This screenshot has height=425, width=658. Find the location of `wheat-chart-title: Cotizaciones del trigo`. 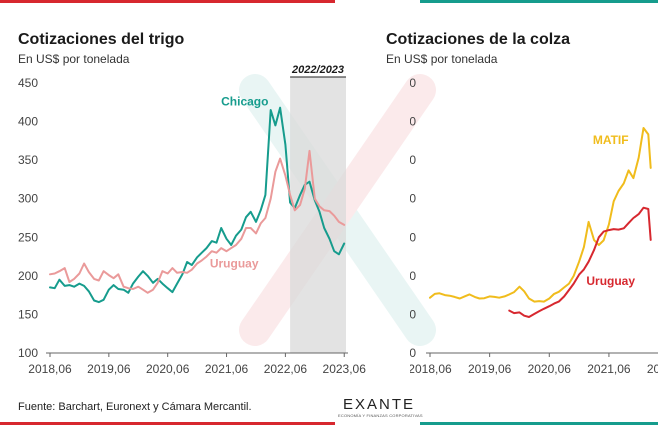

wheat-chart-title: Cotizaciones del trigo is located at coordinates (101, 39).